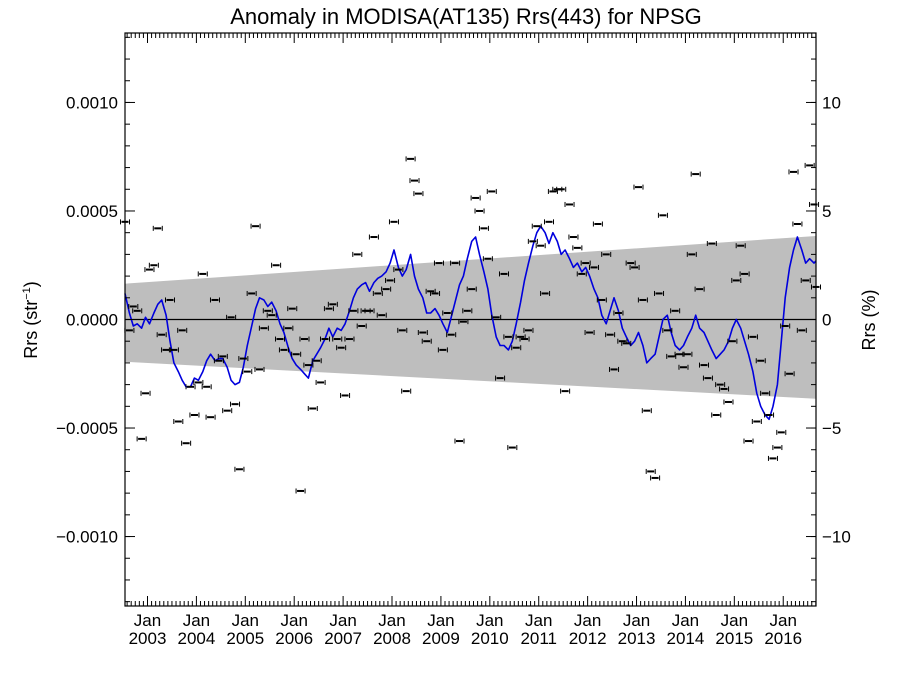 The image size is (900, 675). Describe the element at coordinates (92, 211) in the screenshot. I see `y-tick-label-left: 0.0005` at that location.